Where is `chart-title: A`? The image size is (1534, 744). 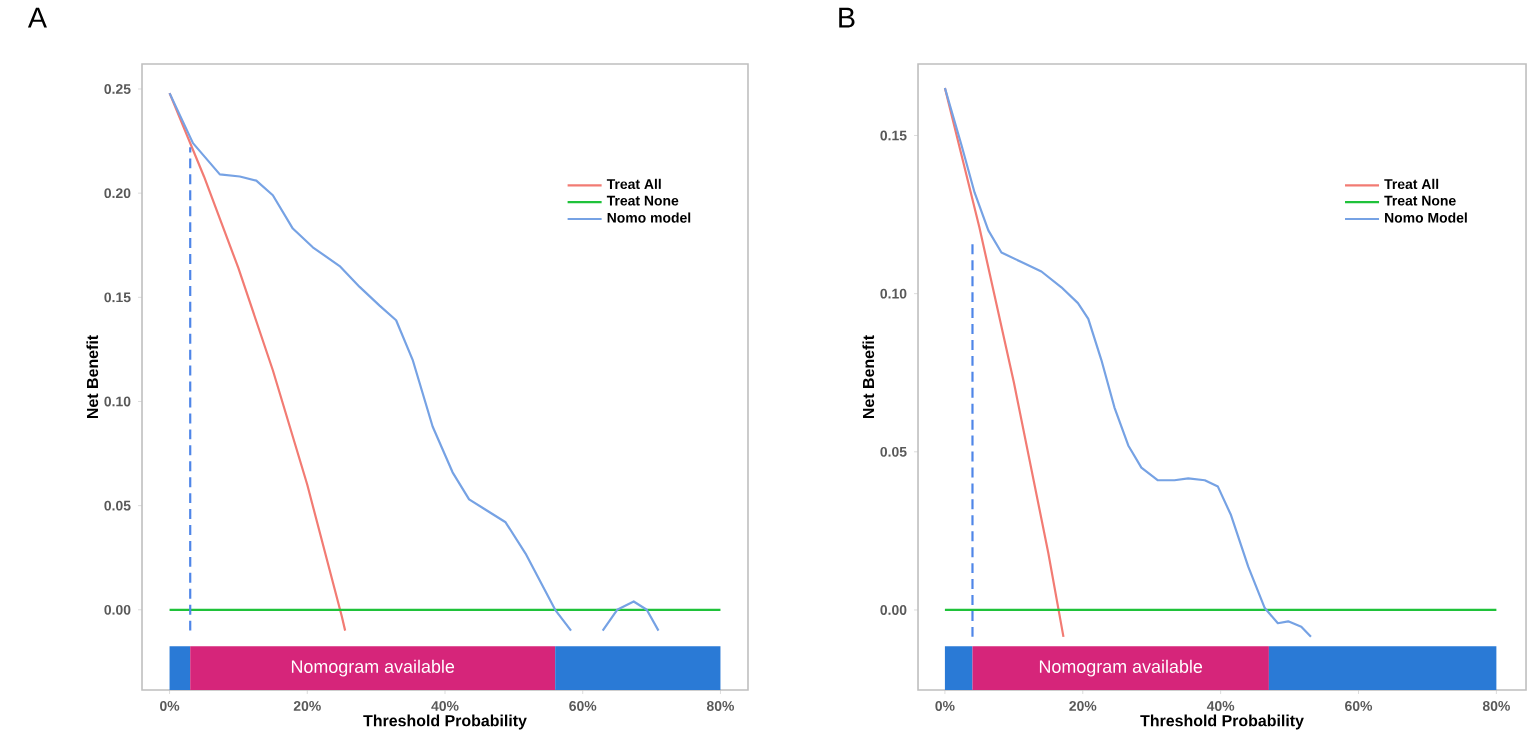
chart-title: A is located at coordinates (37, 17).